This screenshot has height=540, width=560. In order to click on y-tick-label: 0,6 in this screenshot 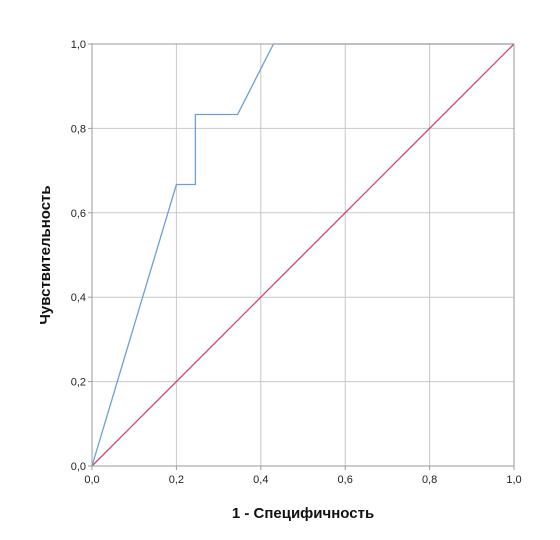, I will do `click(78, 214)`.